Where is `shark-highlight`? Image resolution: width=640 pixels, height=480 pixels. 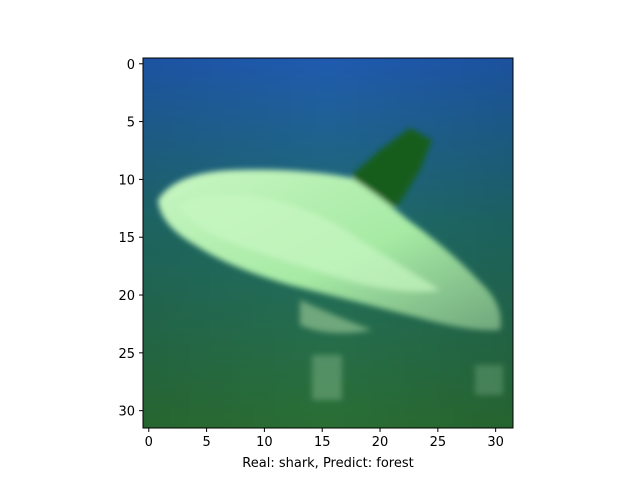 shark-highlight is located at coordinates (310, 243).